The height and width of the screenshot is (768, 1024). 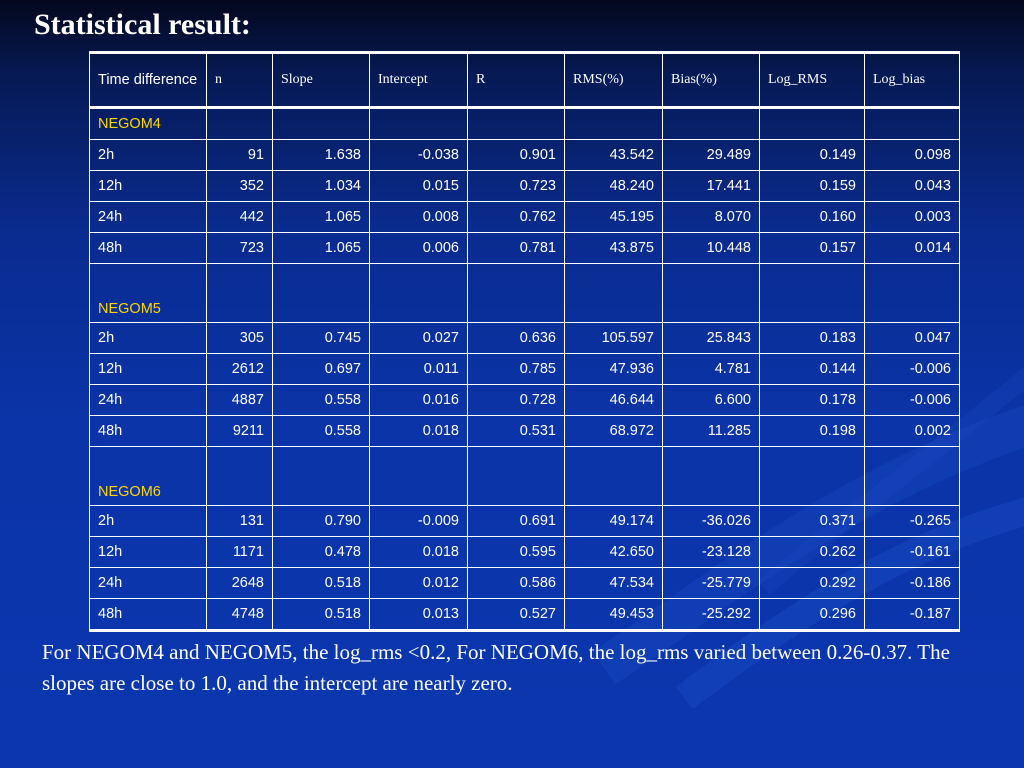 What do you see at coordinates (613, 80) in the screenshot?
I see `header-rms: RMS(%)` at bounding box center [613, 80].